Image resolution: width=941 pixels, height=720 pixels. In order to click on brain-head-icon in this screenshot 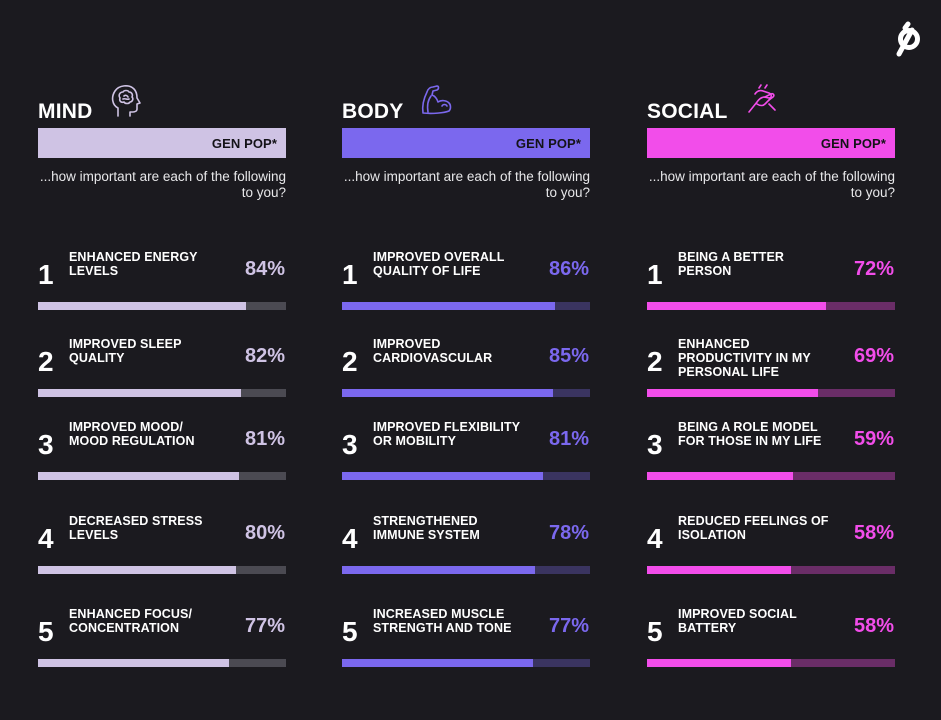, I will do `click(126, 101)`.